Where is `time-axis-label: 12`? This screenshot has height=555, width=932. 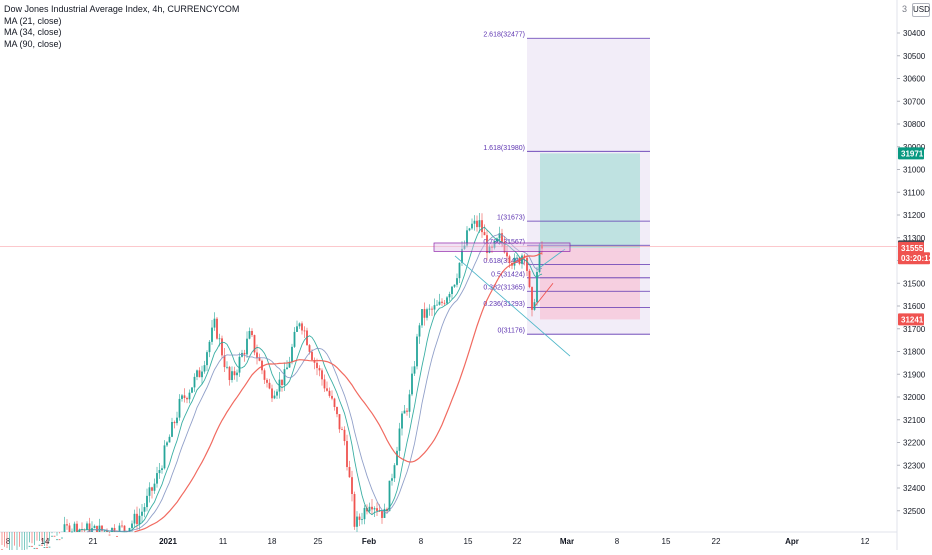
time-axis-label: 12 is located at coordinates (865, 541).